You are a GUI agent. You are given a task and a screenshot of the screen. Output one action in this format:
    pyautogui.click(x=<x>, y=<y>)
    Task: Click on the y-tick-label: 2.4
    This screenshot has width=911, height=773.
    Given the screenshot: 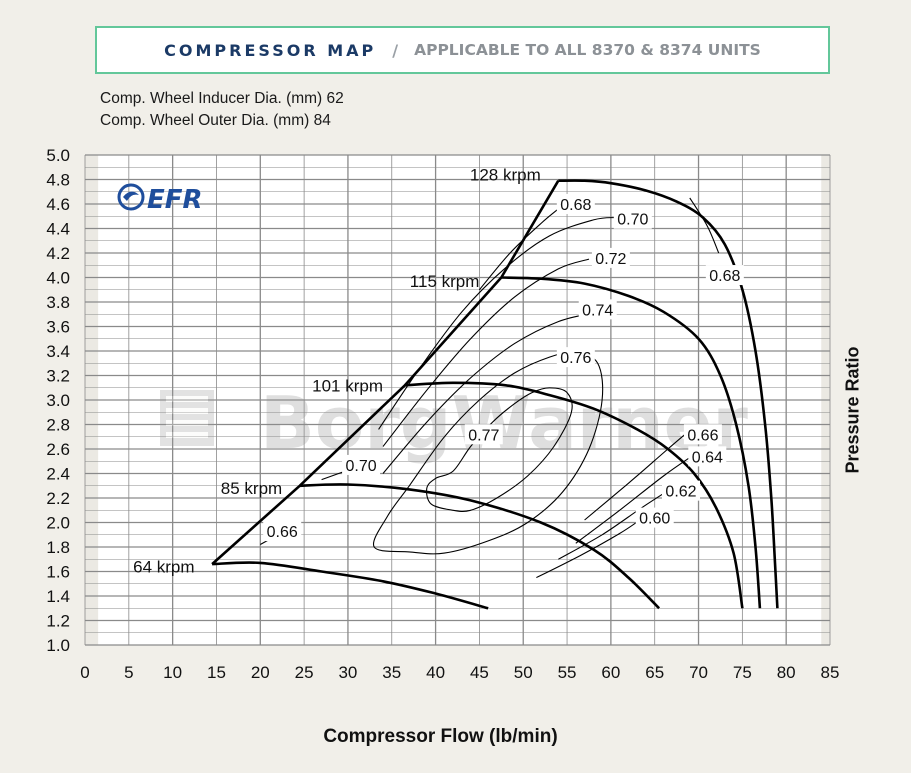 What is the action you would take?
    pyautogui.click(x=58, y=474)
    